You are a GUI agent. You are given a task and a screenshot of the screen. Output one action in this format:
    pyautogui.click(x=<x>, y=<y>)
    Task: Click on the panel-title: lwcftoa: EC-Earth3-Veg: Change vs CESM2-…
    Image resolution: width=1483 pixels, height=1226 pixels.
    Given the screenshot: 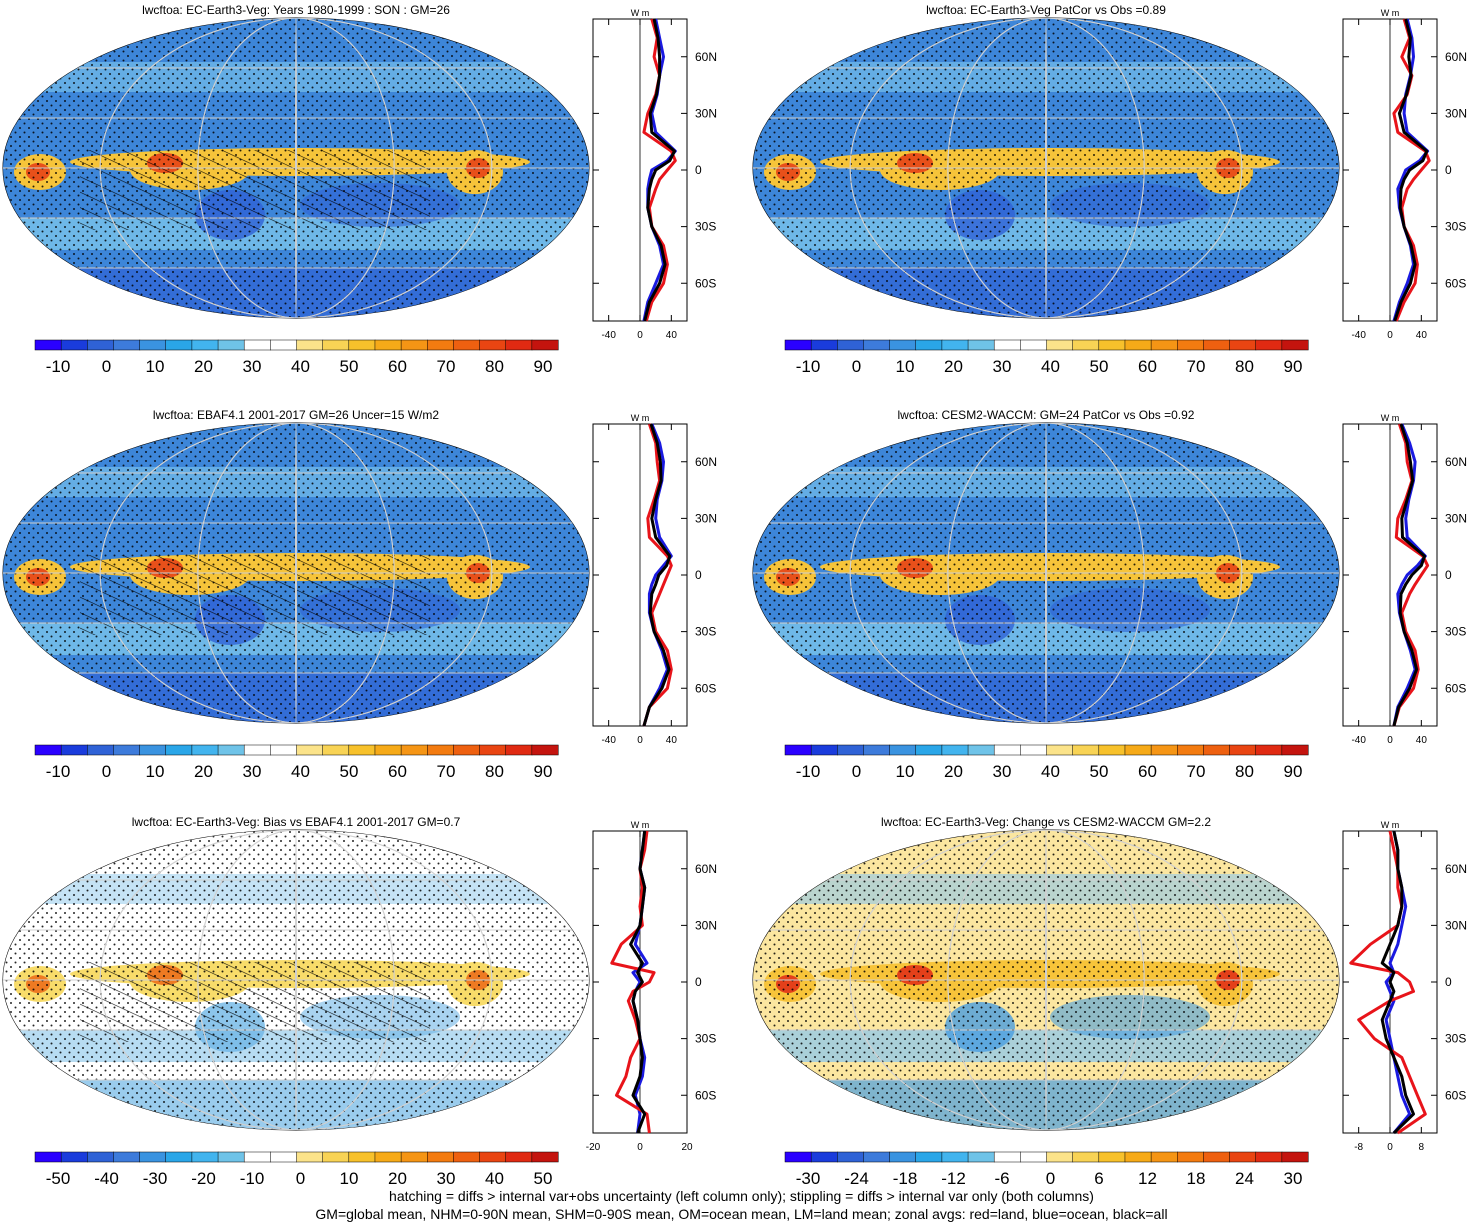 What is the action you would take?
    pyautogui.click(x=1046, y=822)
    